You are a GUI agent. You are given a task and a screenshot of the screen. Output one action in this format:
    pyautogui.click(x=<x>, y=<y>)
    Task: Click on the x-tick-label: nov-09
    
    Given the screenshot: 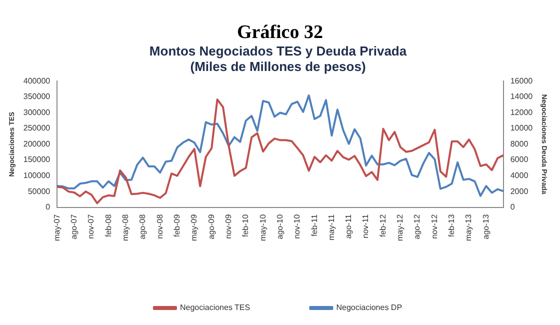 What is the action you would take?
    pyautogui.click(x=228, y=226)
    